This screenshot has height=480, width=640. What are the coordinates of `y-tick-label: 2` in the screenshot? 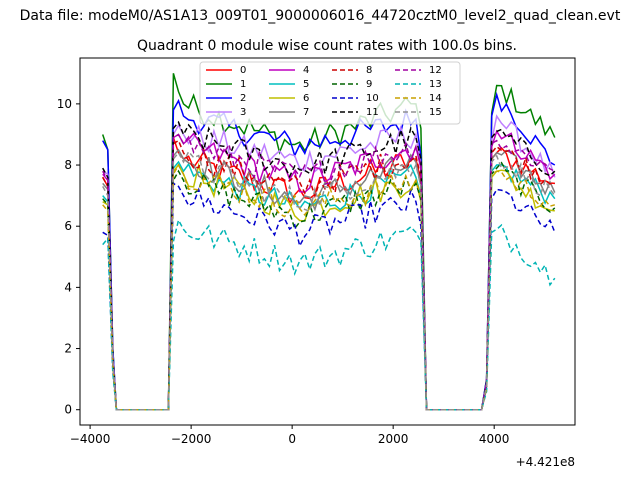 It's located at (68, 349).